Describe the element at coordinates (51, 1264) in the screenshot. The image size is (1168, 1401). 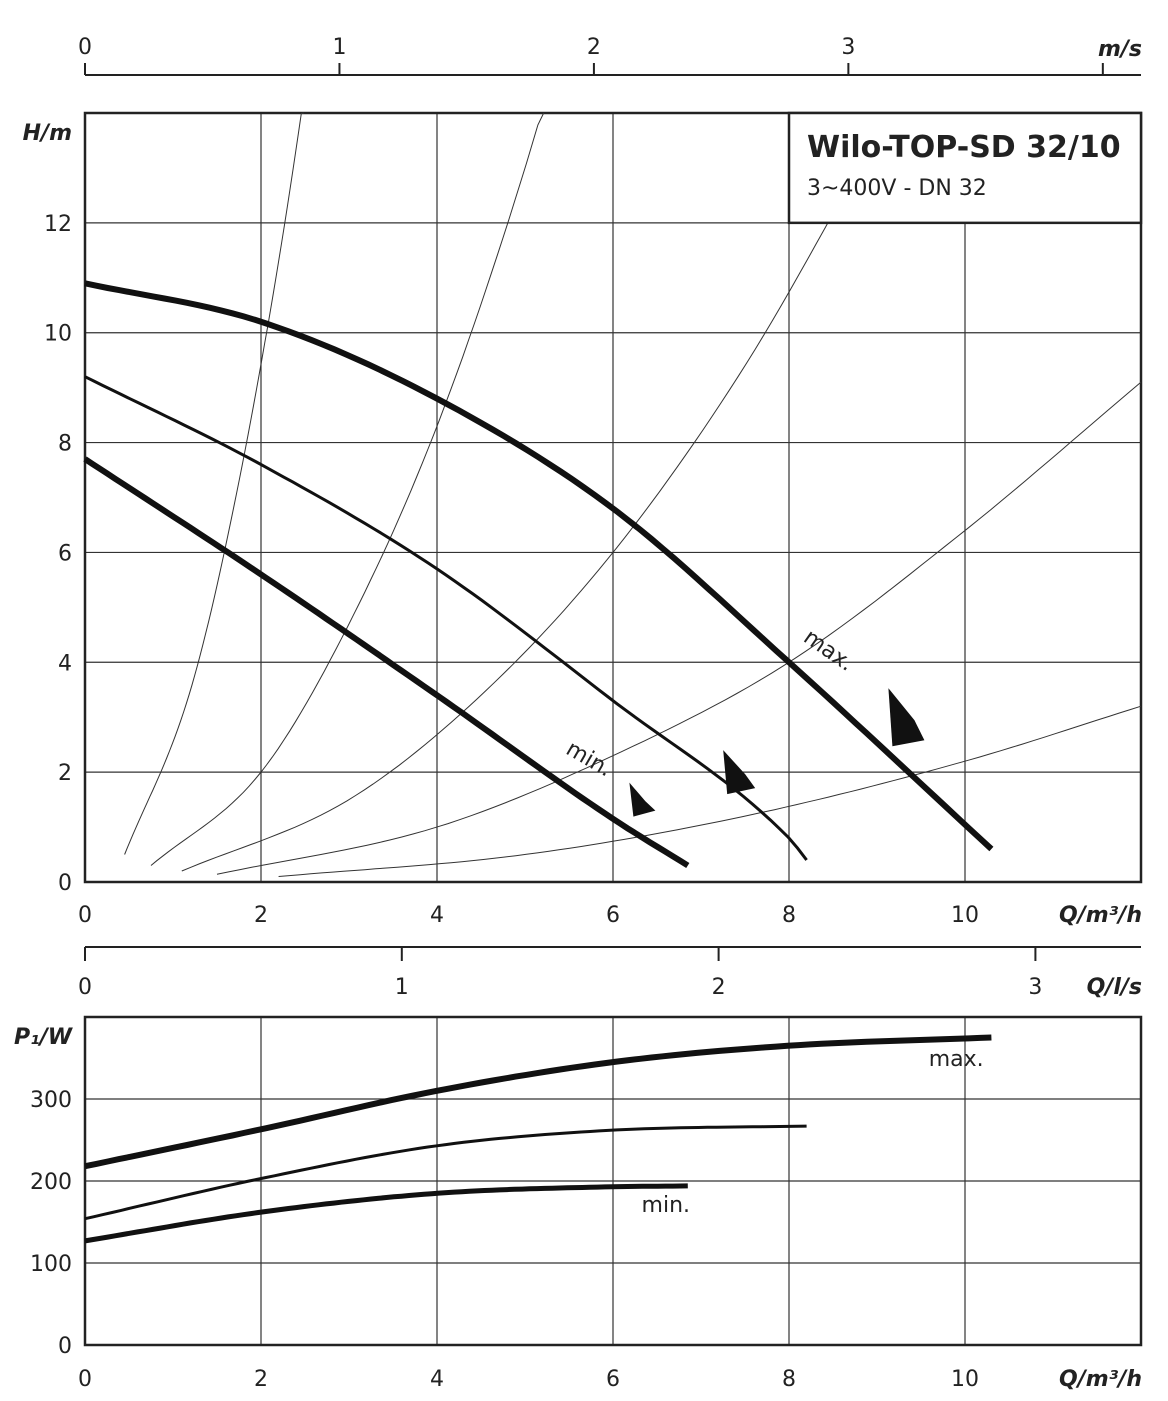
I see `p-y-tick-label: 100` at that location.